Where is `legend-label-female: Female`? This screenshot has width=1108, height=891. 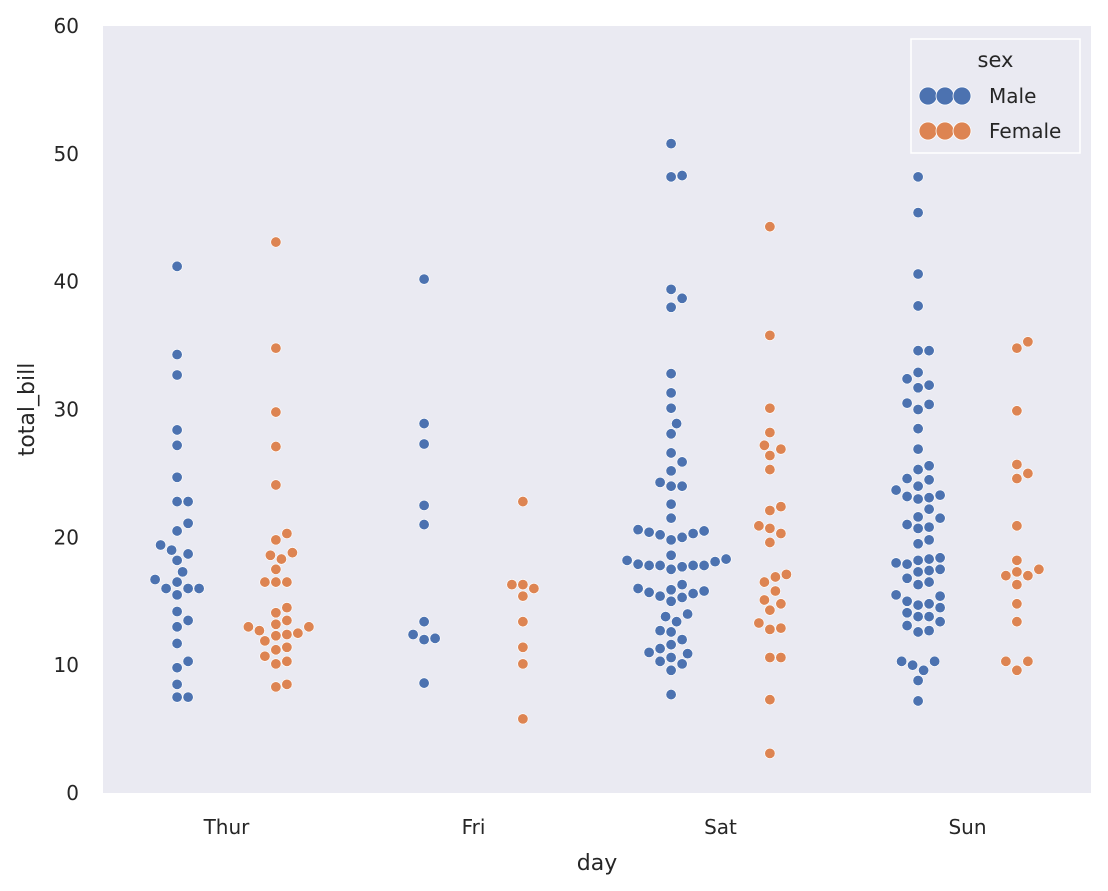 legend-label-female: Female is located at coordinates (1025, 131).